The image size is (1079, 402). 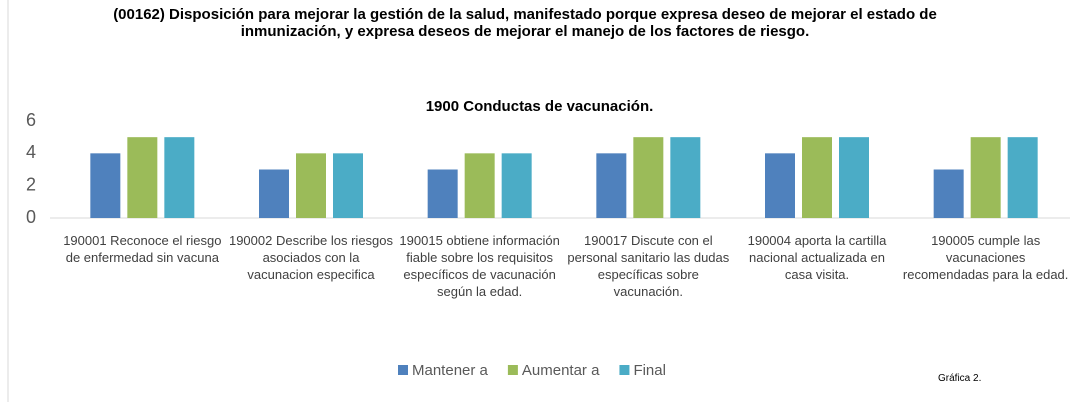 I want to click on y-tick-label: 0, so click(x=31, y=217).